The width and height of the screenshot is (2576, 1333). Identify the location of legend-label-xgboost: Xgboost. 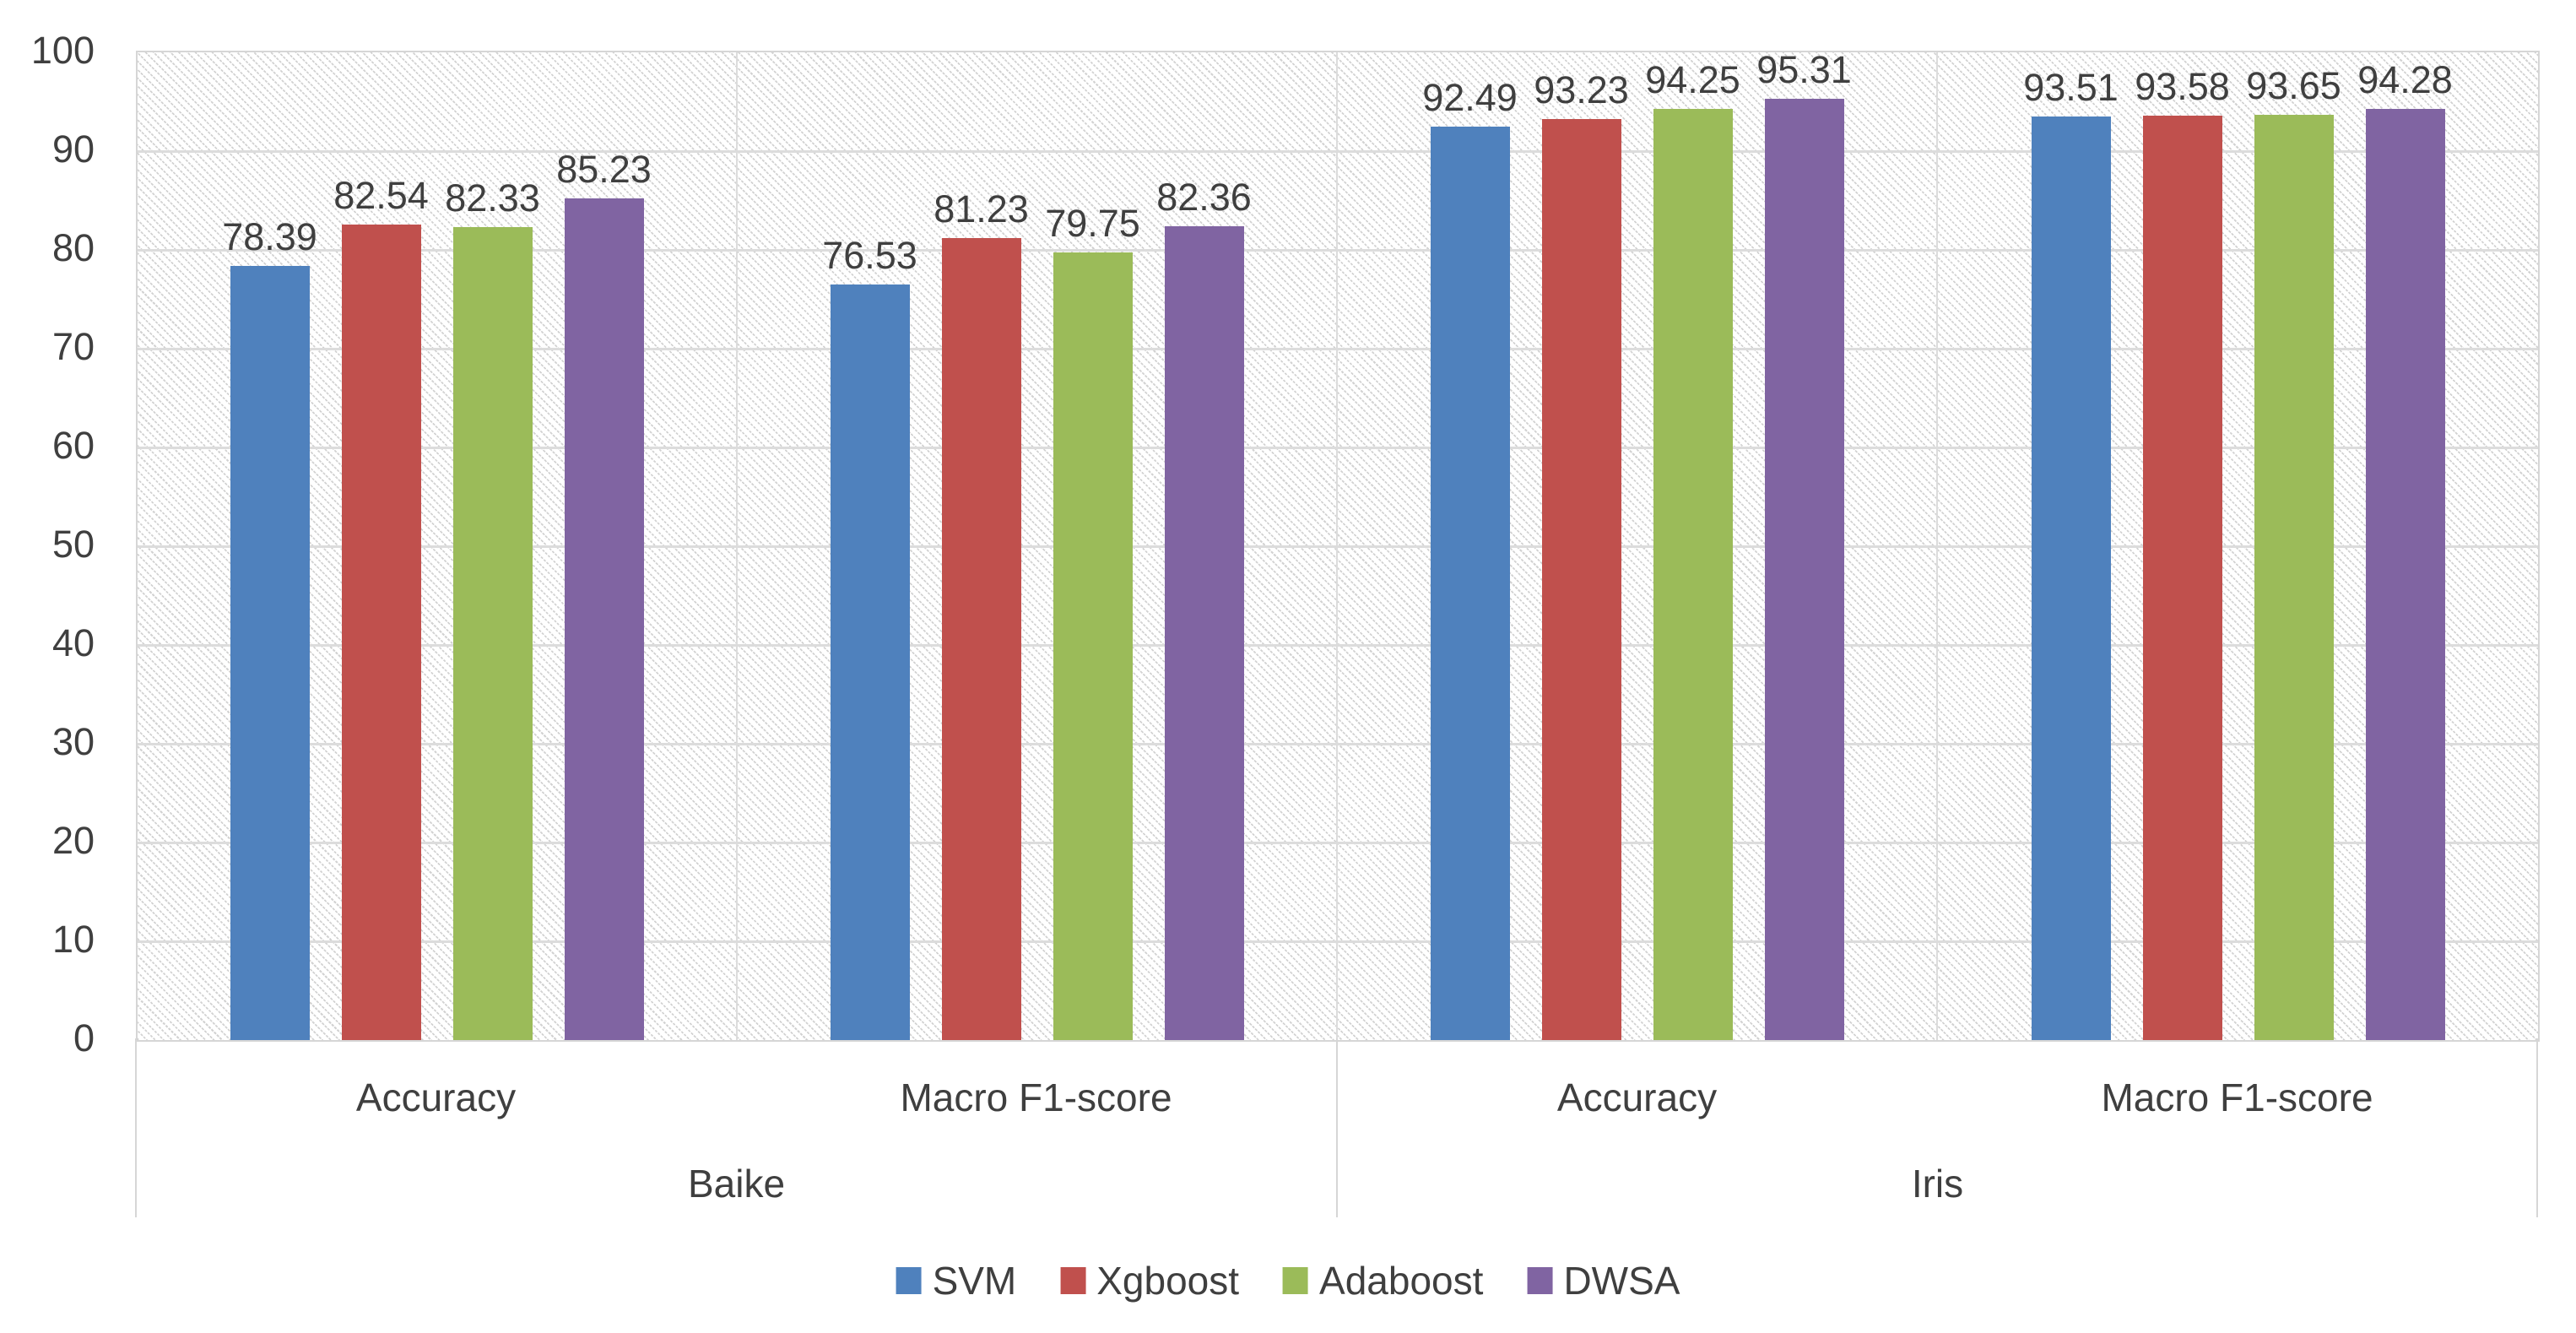
(1168, 1281).